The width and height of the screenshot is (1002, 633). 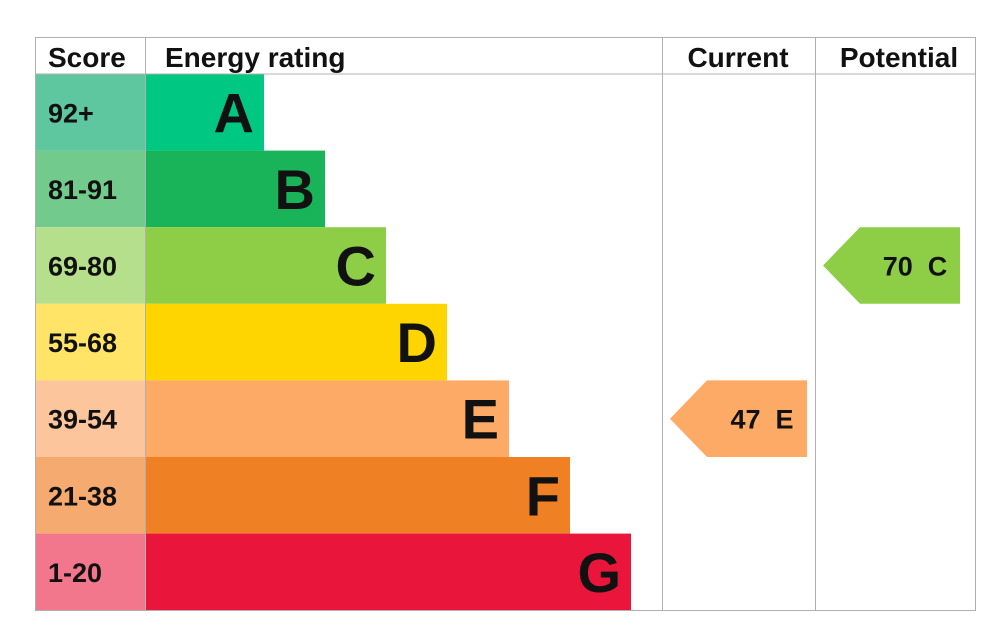 I want to click on score-range-D: 55-68, so click(x=82, y=343).